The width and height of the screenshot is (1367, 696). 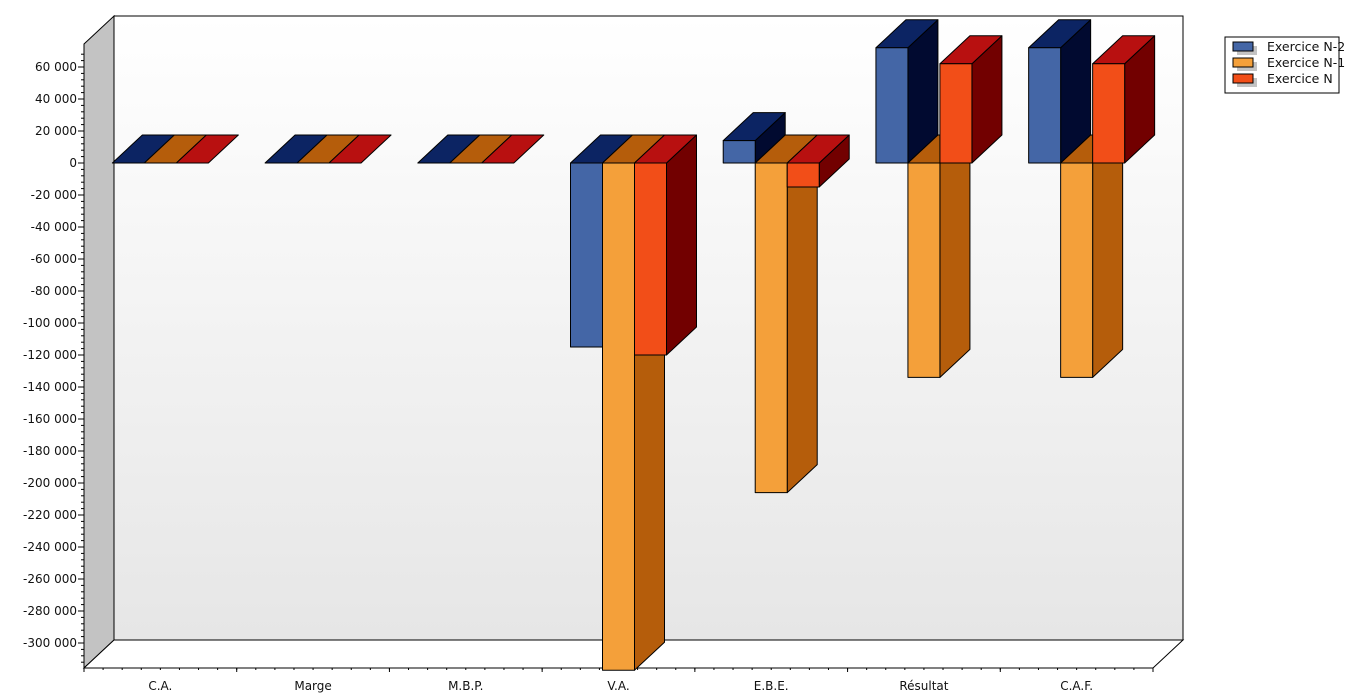 I want to click on y-tick-label: 0, so click(x=73, y=163).